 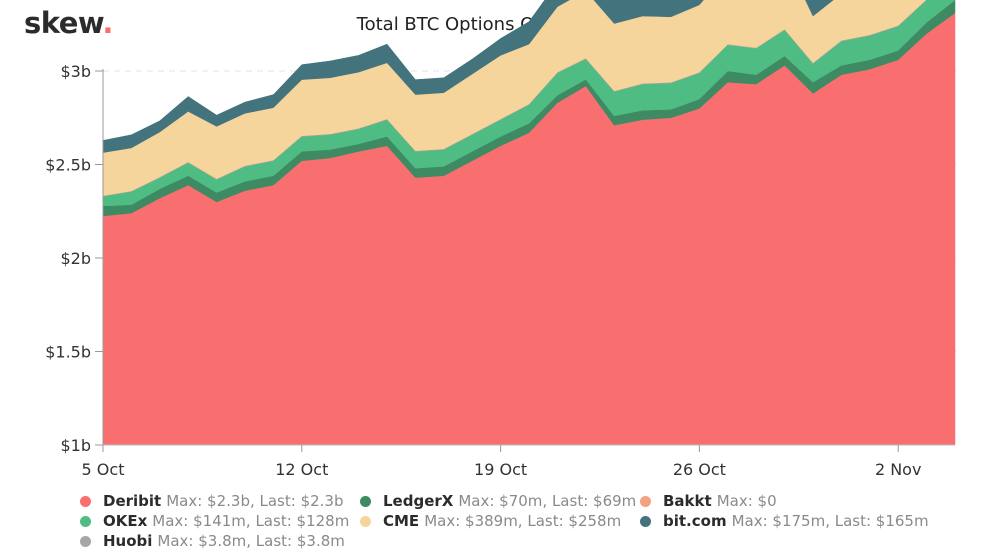 What do you see at coordinates (523, 521) in the screenshot?
I see `legend-series-stats: Max: $389m, Last: $258m` at bounding box center [523, 521].